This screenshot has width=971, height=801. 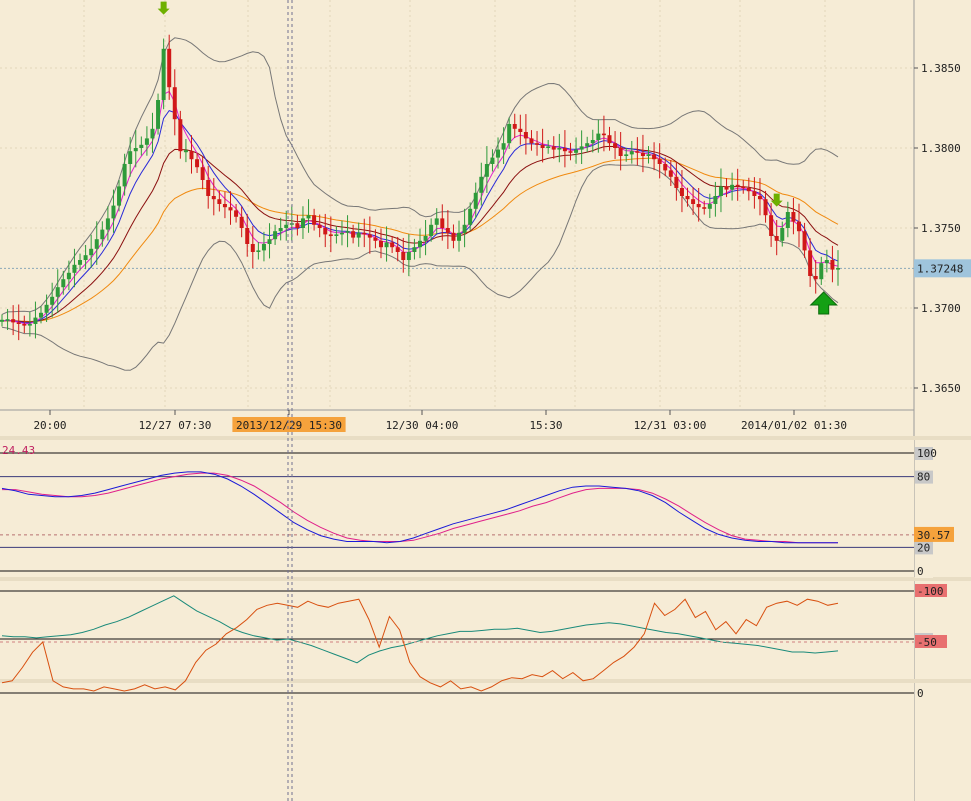 What do you see at coordinates (930, 591) in the screenshot?
I see `williams-level-label: -100` at bounding box center [930, 591].